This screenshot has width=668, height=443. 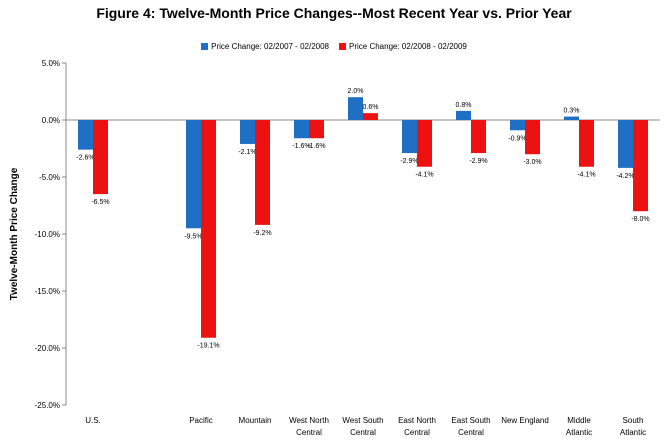 I want to click on y-tick-label: -20.0%, so click(x=47, y=348).